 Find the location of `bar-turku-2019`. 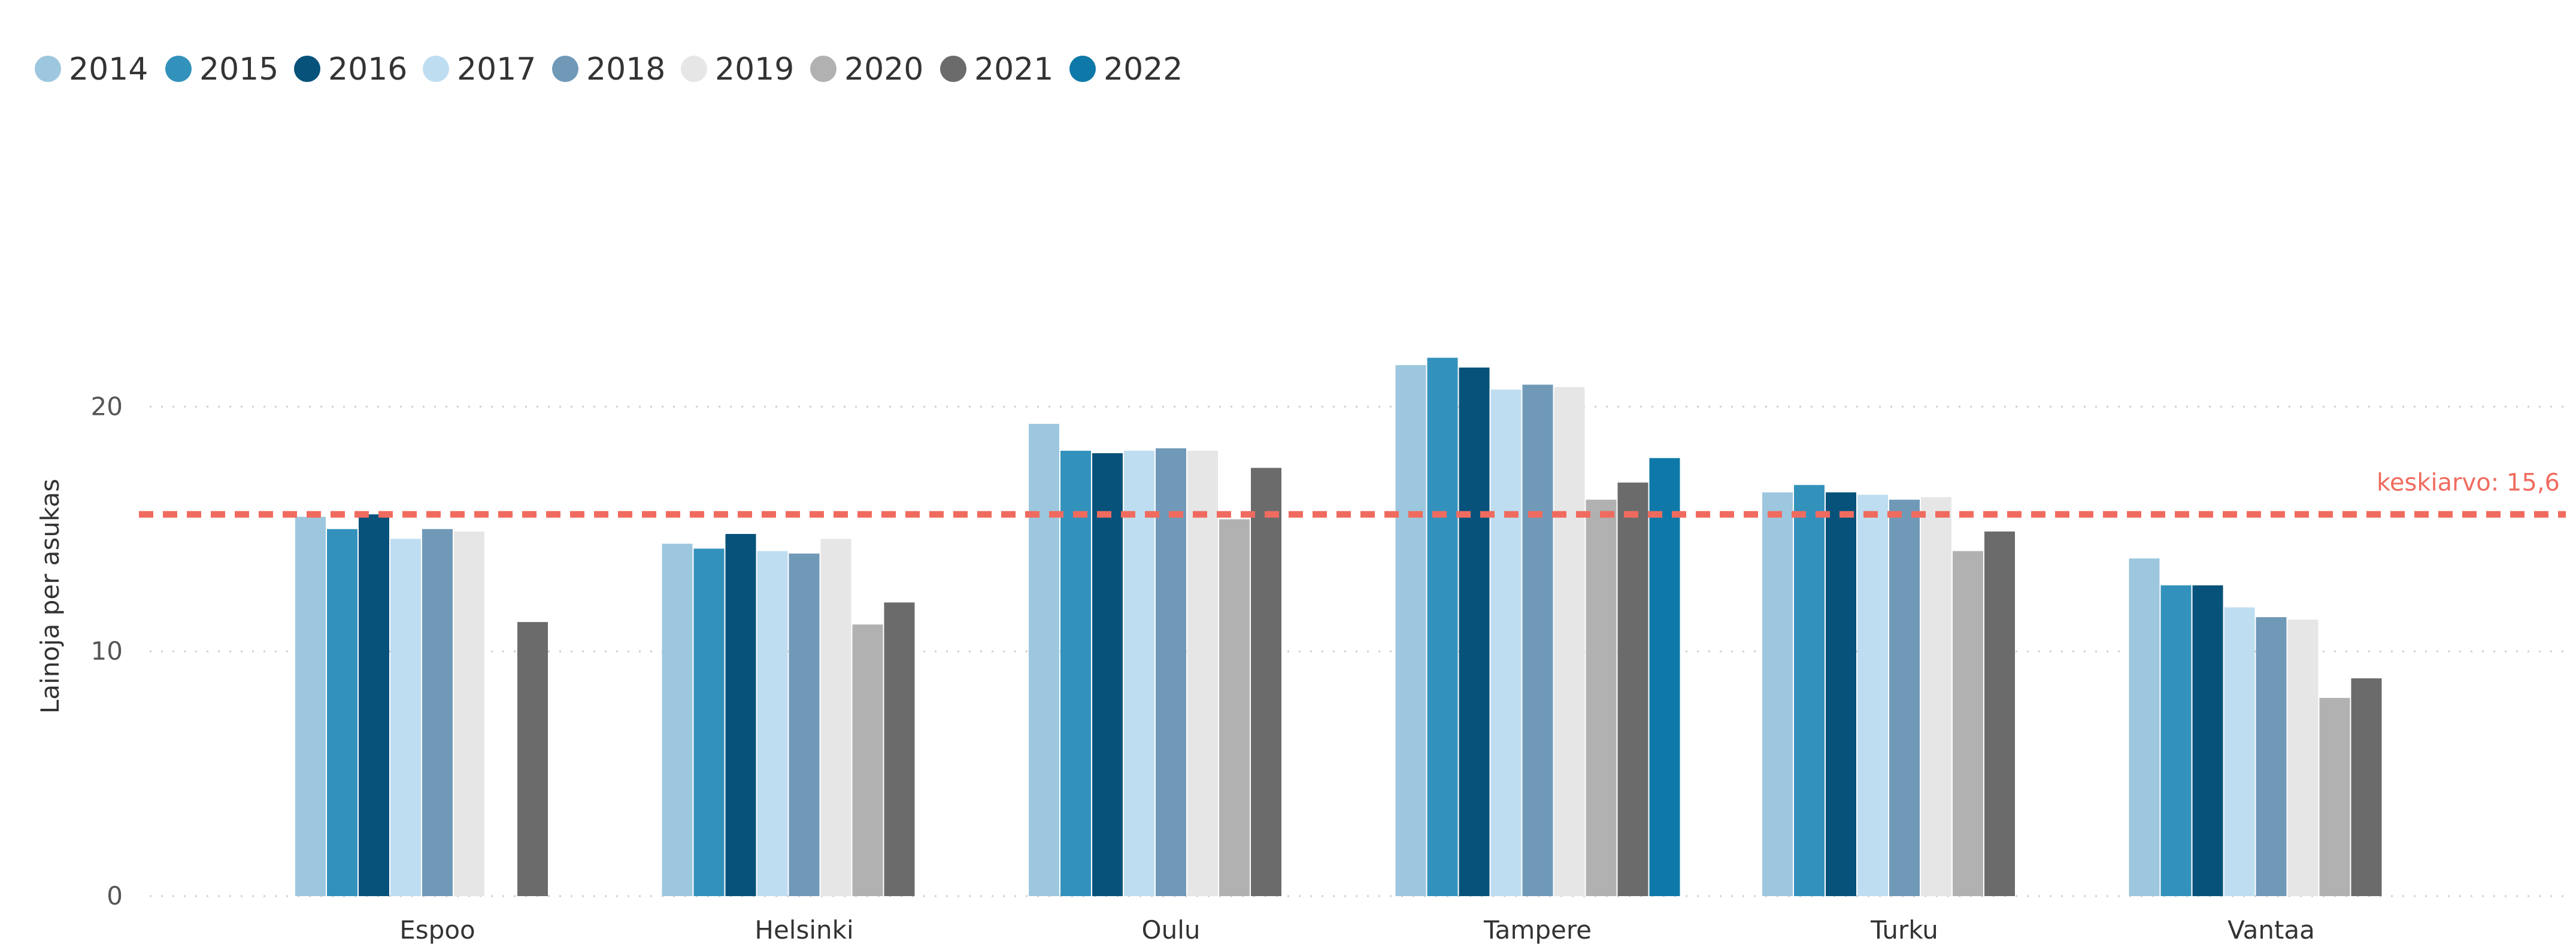

bar-turku-2019 is located at coordinates (1936, 696).